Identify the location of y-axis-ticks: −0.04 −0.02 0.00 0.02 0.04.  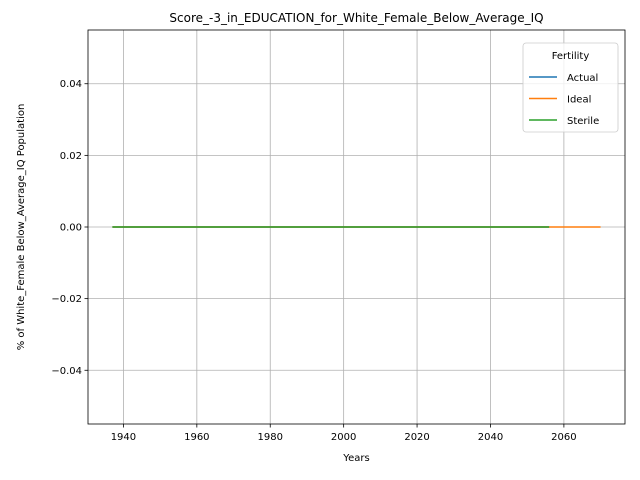
(69, 228).